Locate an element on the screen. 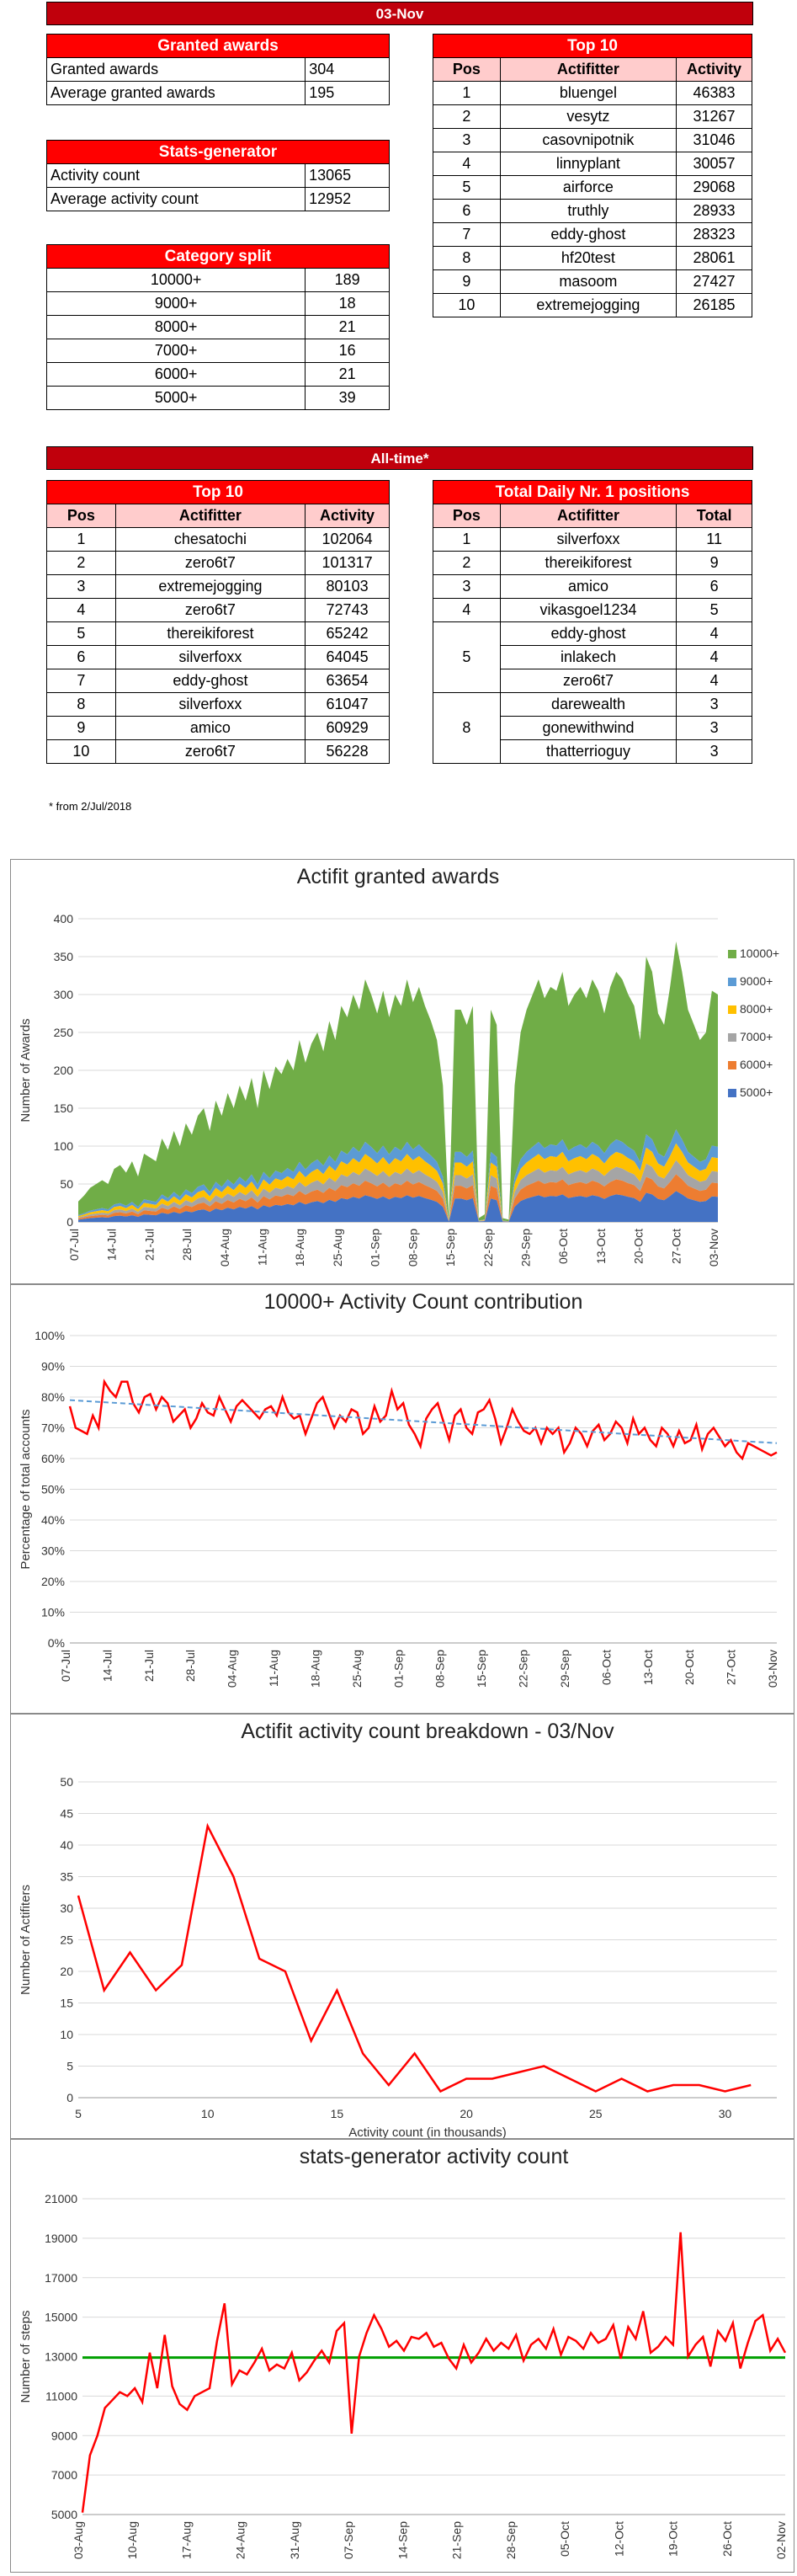  x-tick-label: 28-Jul is located at coordinates (187, 1245).